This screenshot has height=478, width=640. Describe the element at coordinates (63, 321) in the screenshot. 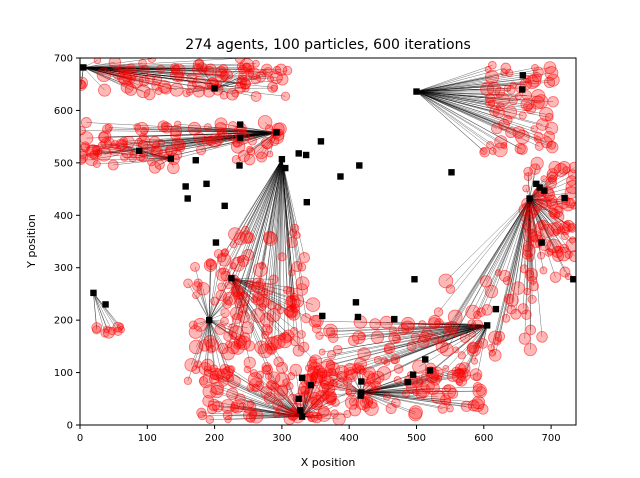

I see `y-tick-label: 200` at that location.